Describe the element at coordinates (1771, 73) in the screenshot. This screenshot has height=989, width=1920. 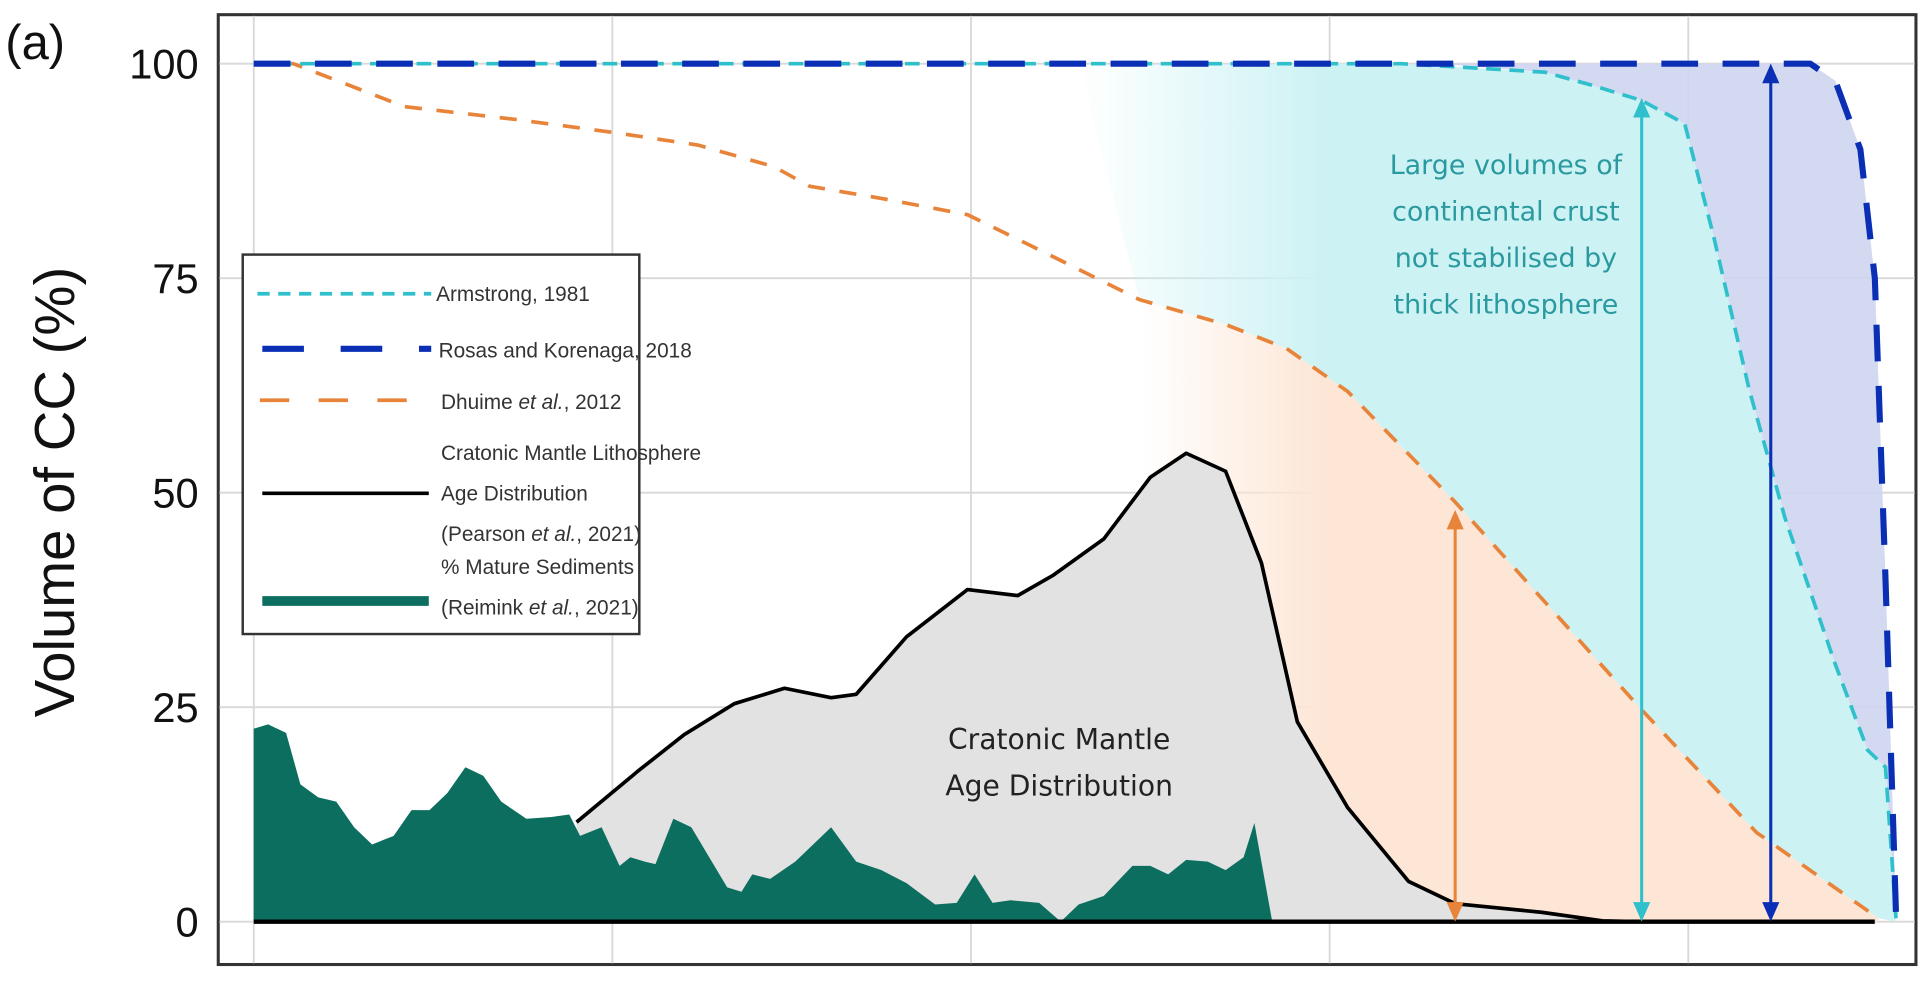
I see `blue-arrow-head-up` at that location.